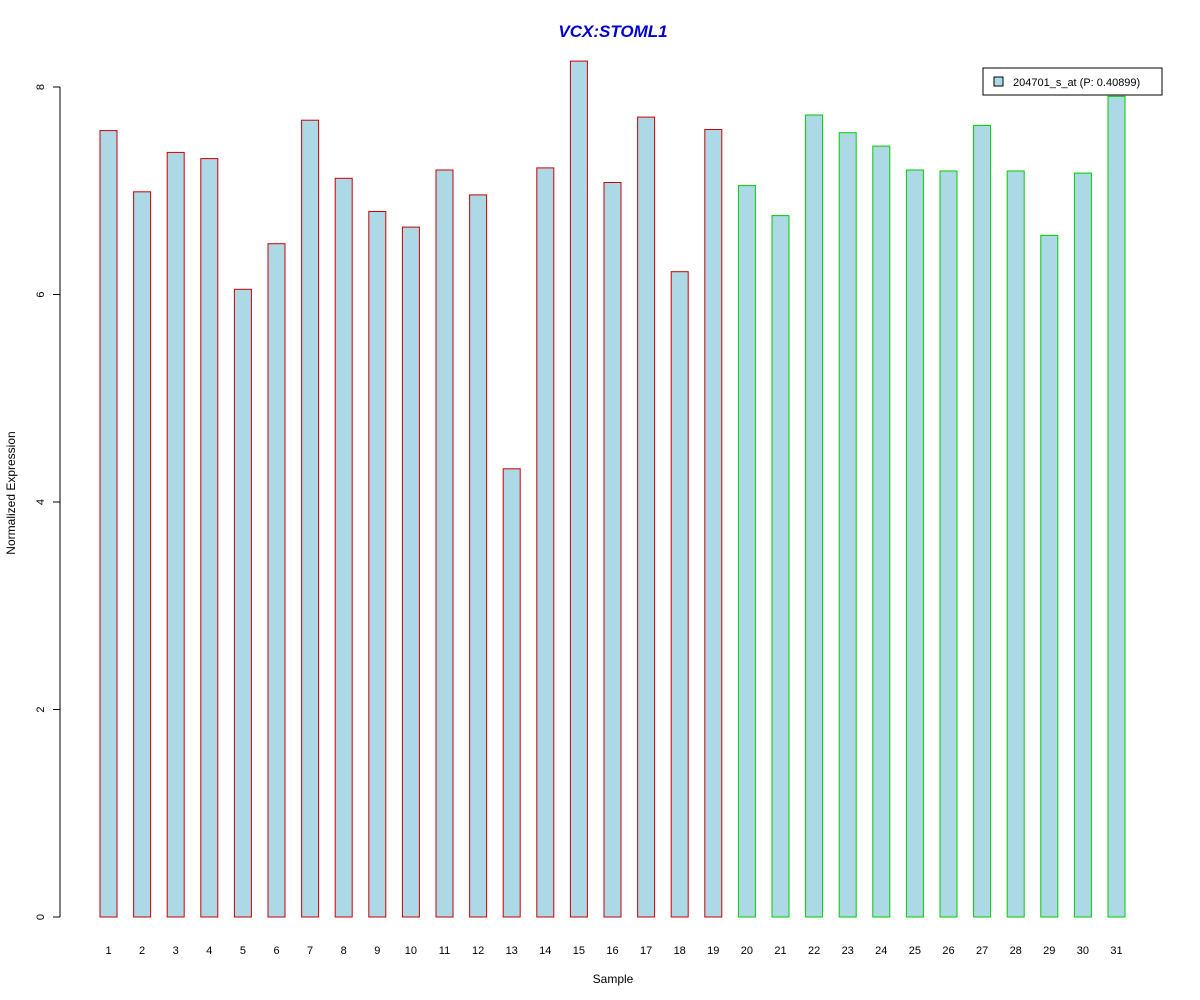 The height and width of the screenshot is (1000, 1200). What do you see at coordinates (209, 951) in the screenshot?
I see `x-tick-label: 4` at bounding box center [209, 951].